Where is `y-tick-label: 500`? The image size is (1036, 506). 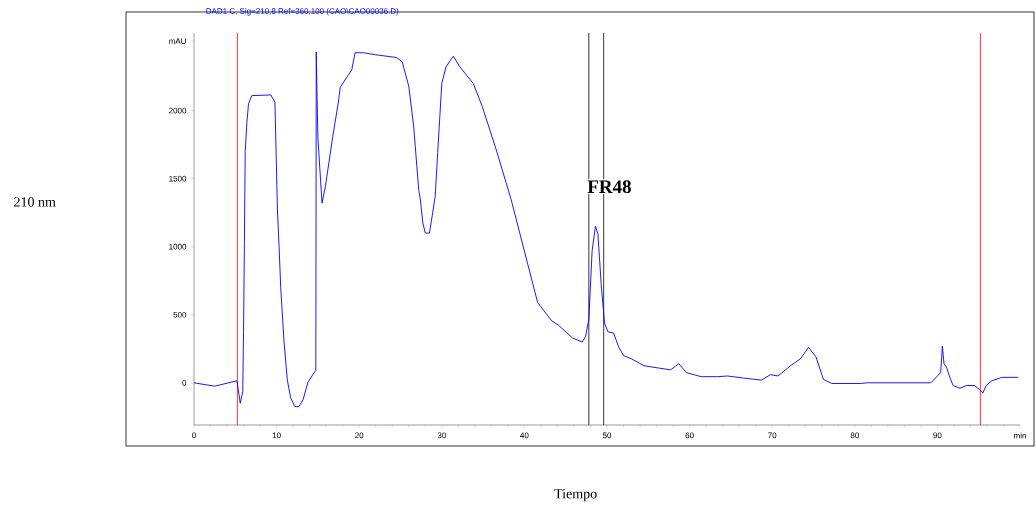 y-tick-label: 500 is located at coordinates (180, 314).